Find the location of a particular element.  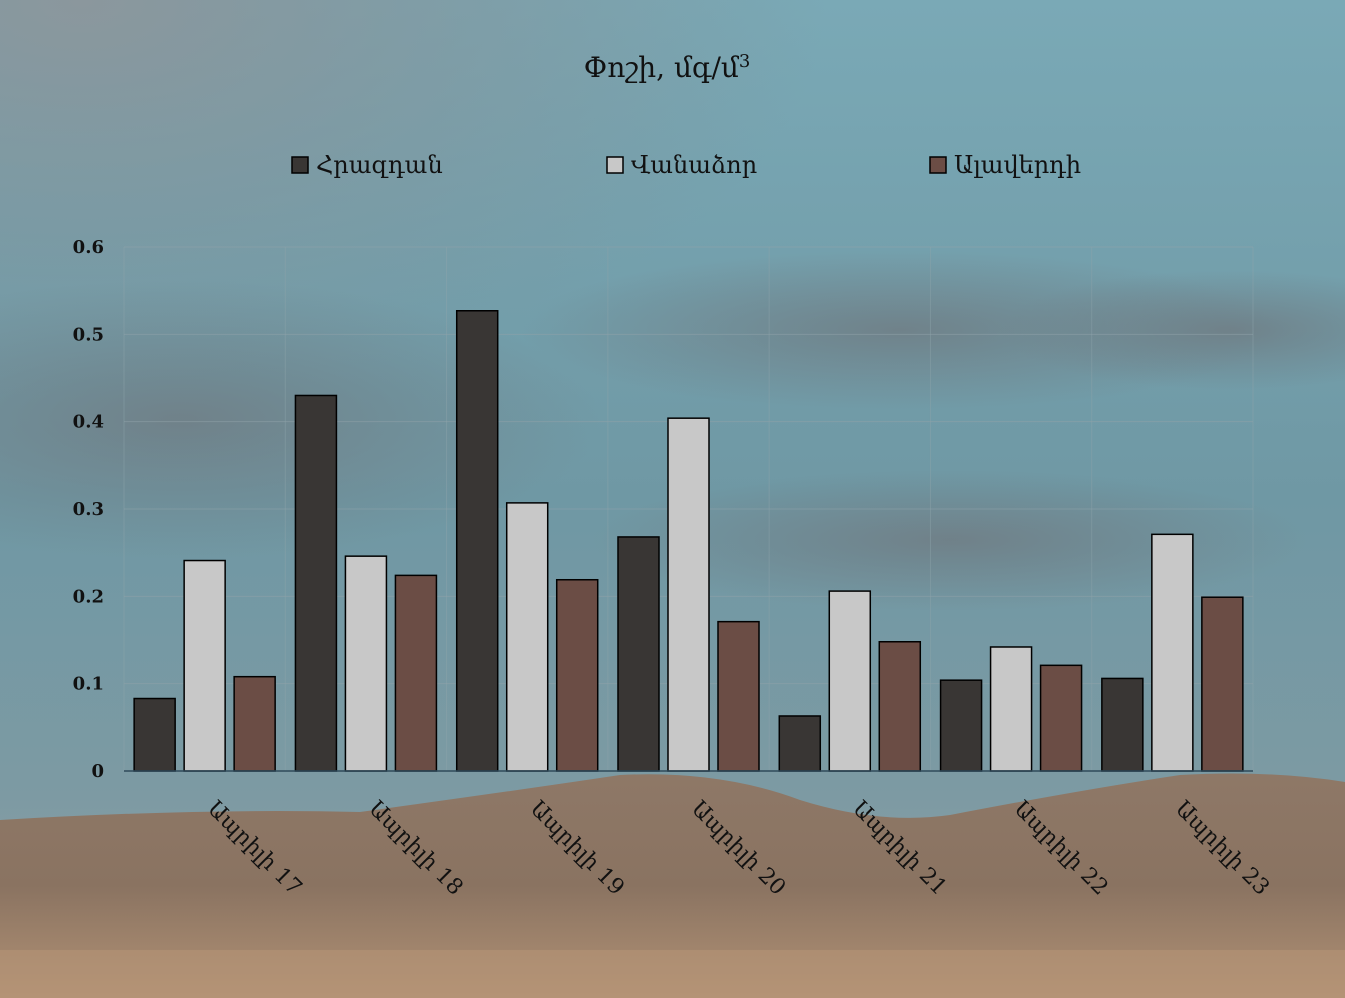

x-tick-label: Ապրիլի 23 is located at coordinates (1222, 848).